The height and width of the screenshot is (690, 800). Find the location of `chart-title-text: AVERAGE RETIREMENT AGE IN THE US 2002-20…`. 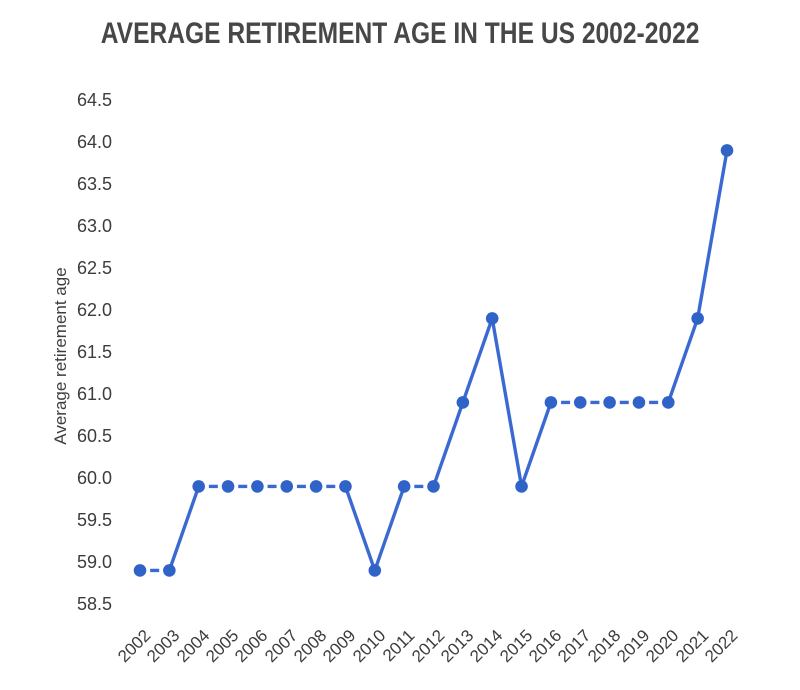

chart-title-text: AVERAGE RETIREMENT AGE IN THE US 2002-20… is located at coordinates (400, 33).